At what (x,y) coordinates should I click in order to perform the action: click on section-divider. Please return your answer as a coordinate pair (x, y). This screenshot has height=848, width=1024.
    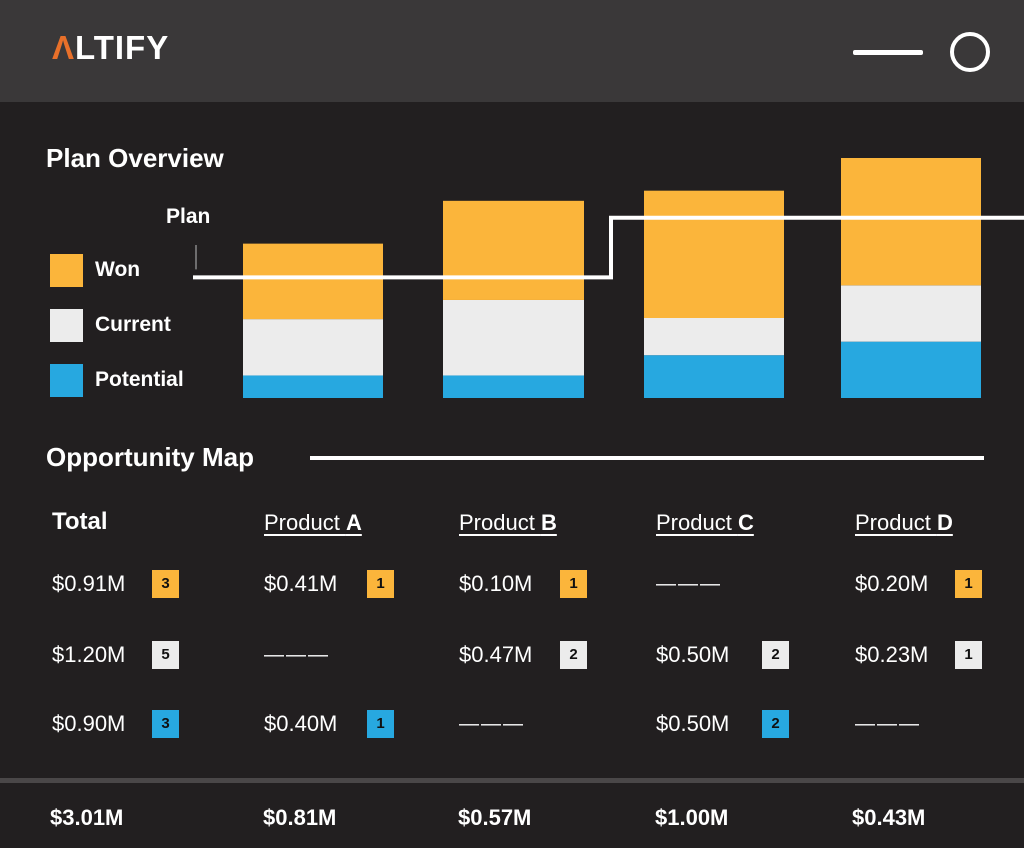
    Looking at the image, I should click on (647, 458).